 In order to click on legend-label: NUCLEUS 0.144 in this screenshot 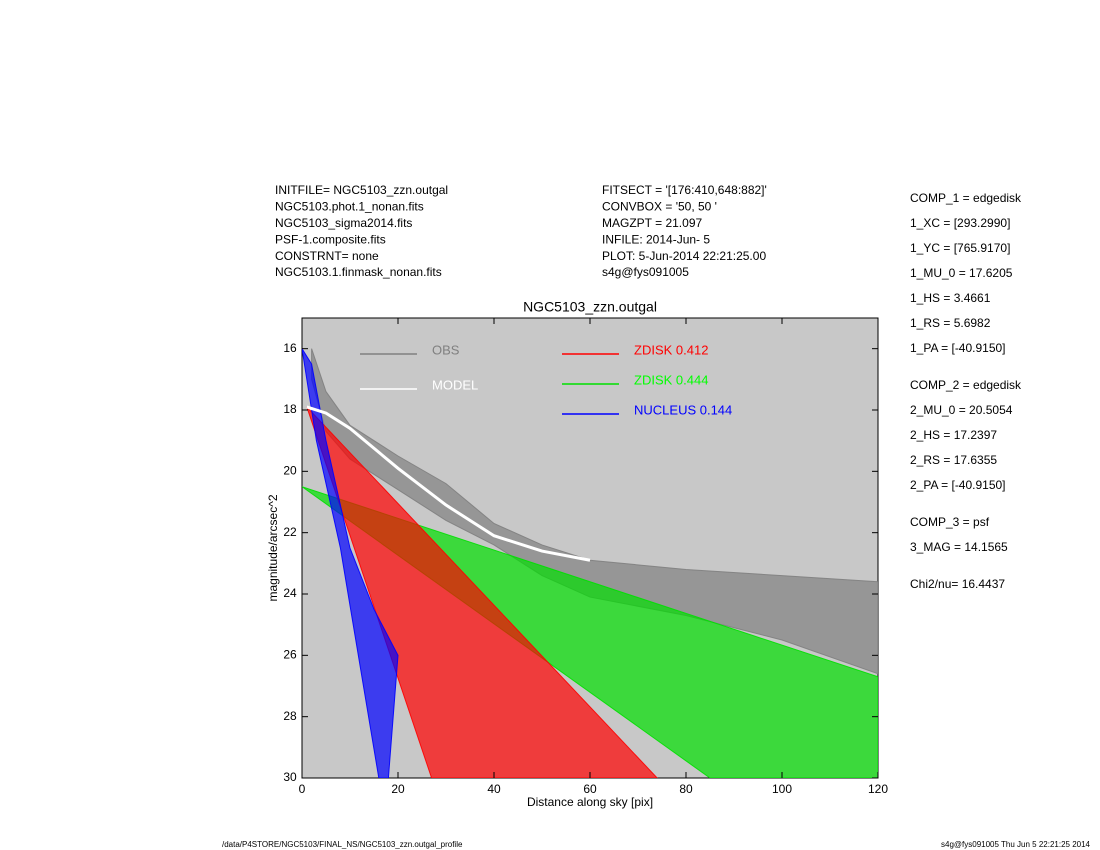, I will do `click(683, 409)`.